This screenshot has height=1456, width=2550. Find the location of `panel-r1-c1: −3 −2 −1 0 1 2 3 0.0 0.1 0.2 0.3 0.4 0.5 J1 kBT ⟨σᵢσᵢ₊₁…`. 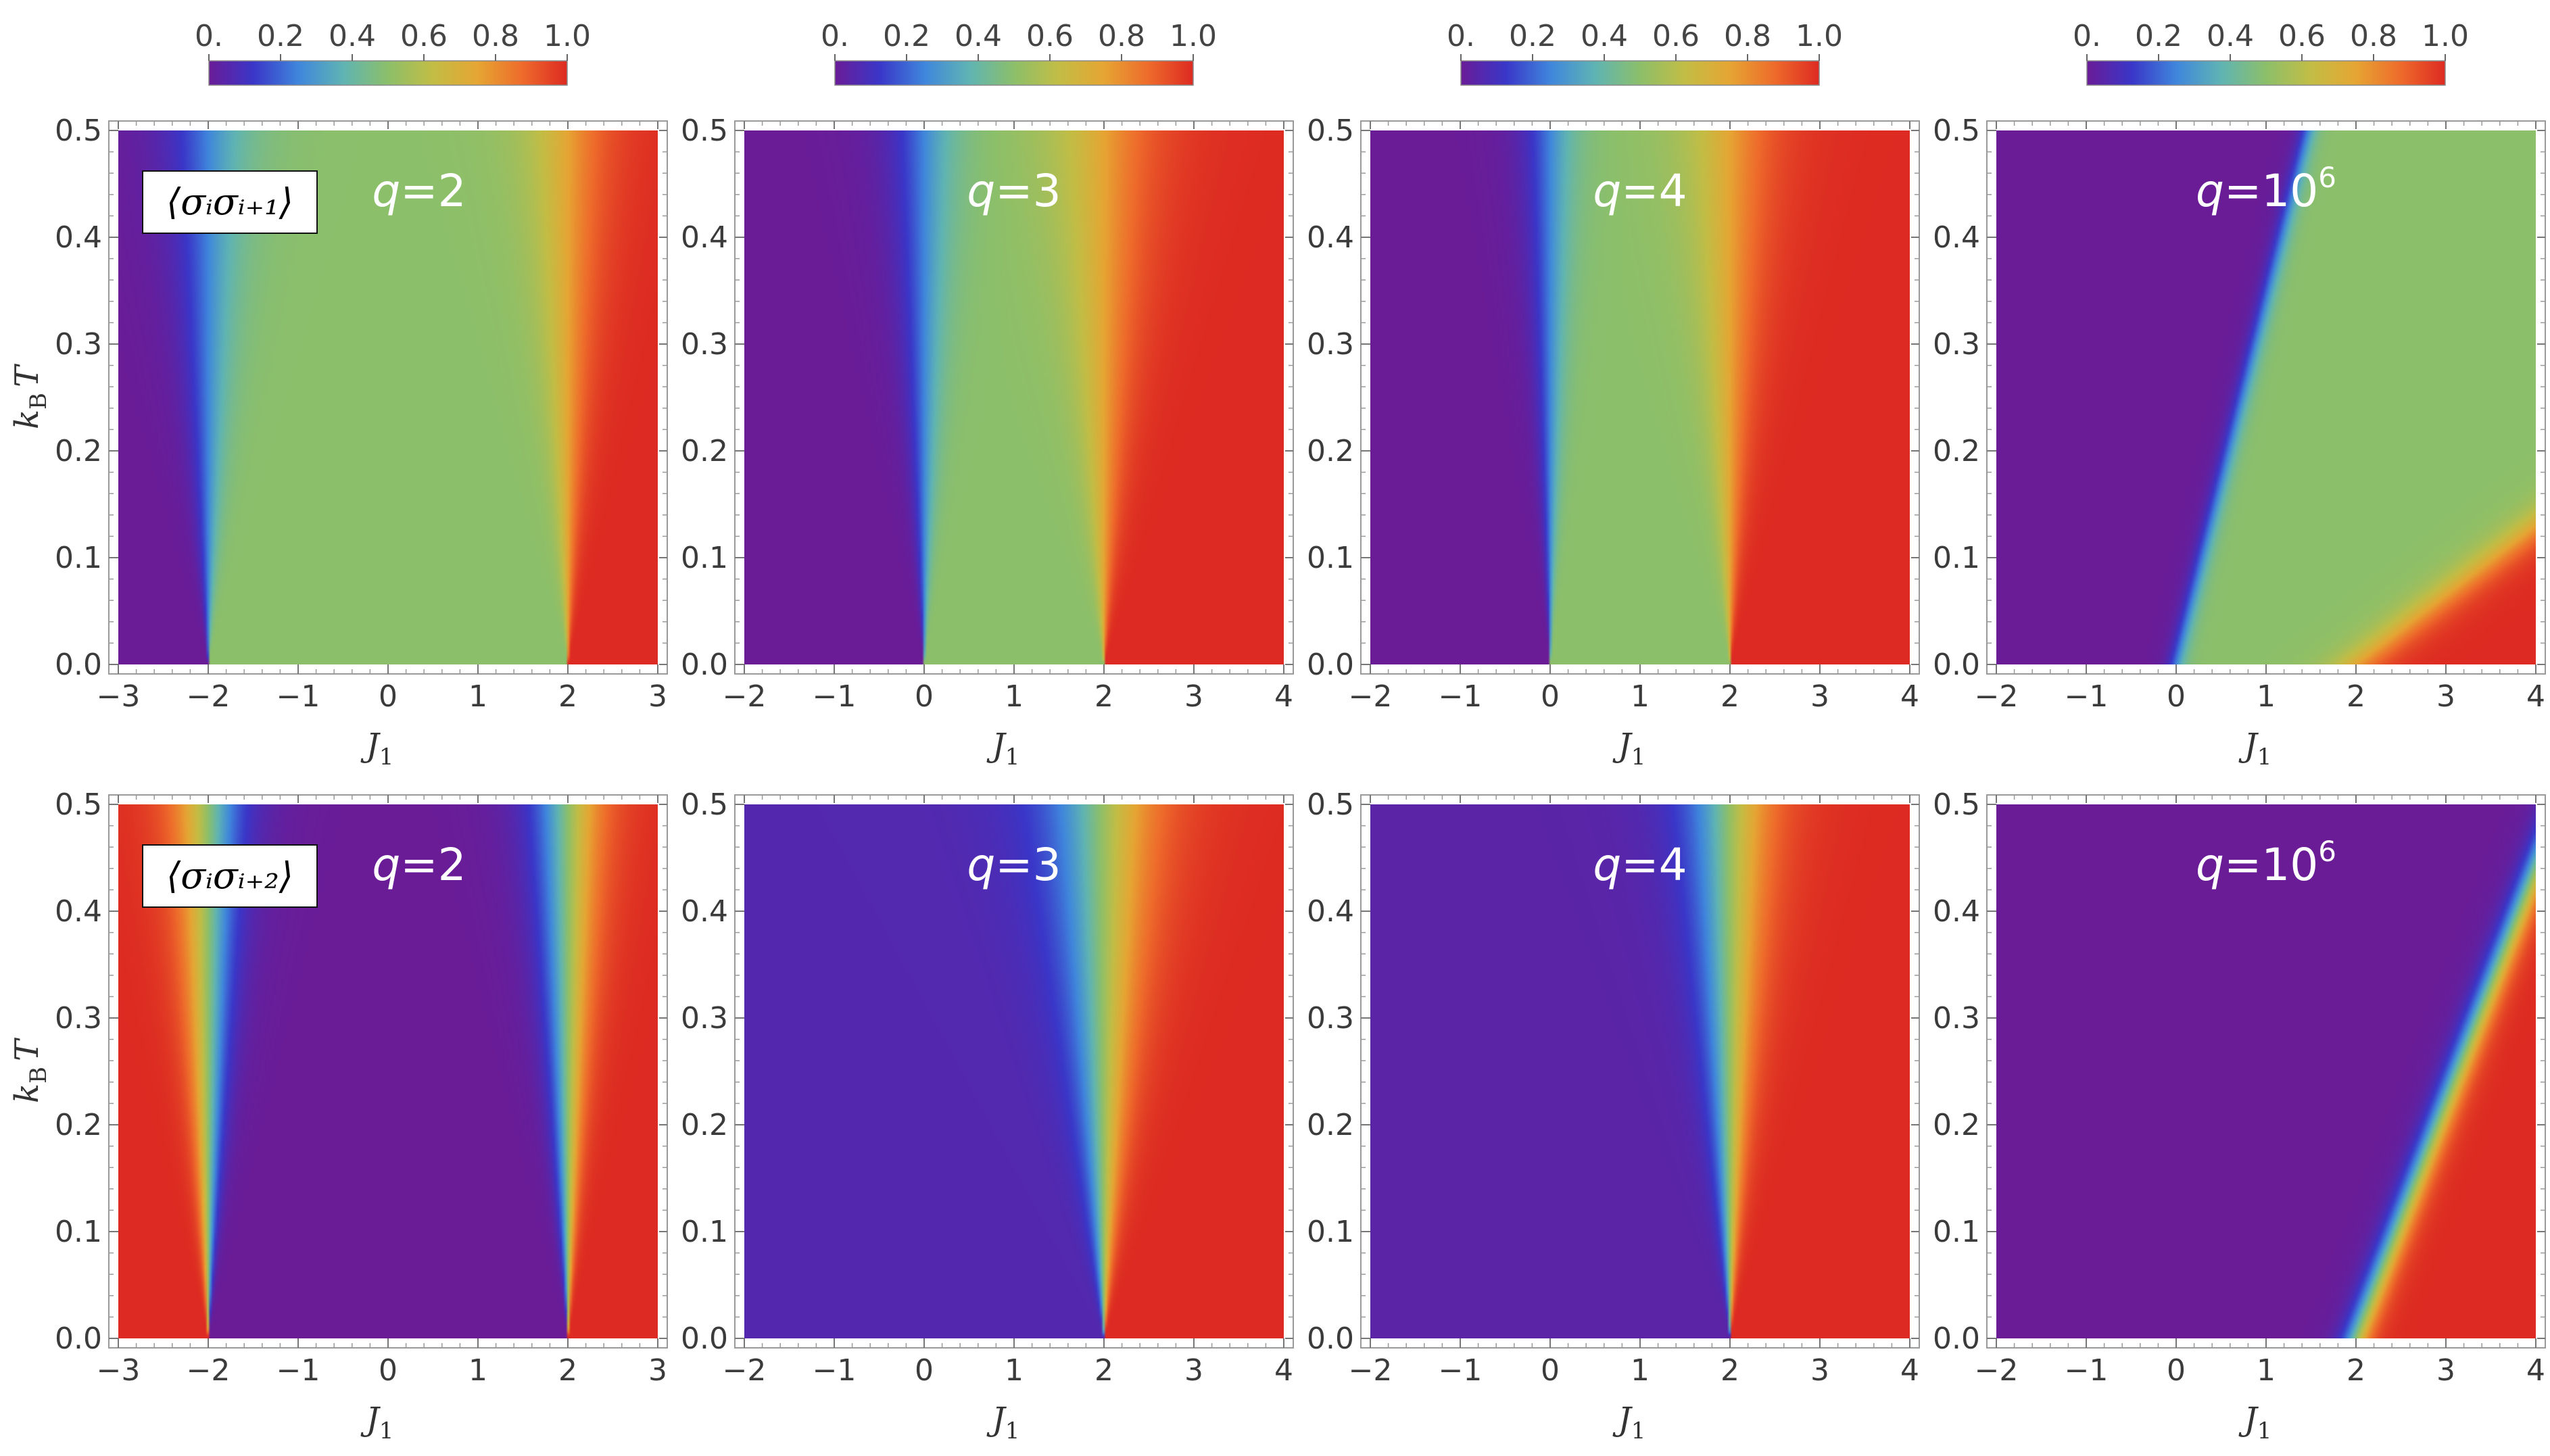

panel-r1-c1: −3 −2 −1 0 1 2 3 0.0 0.1 0.2 0.3 0.4 0.5 J1 kBT ⟨σᵢσᵢ₊₁… is located at coordinates (338, 442).